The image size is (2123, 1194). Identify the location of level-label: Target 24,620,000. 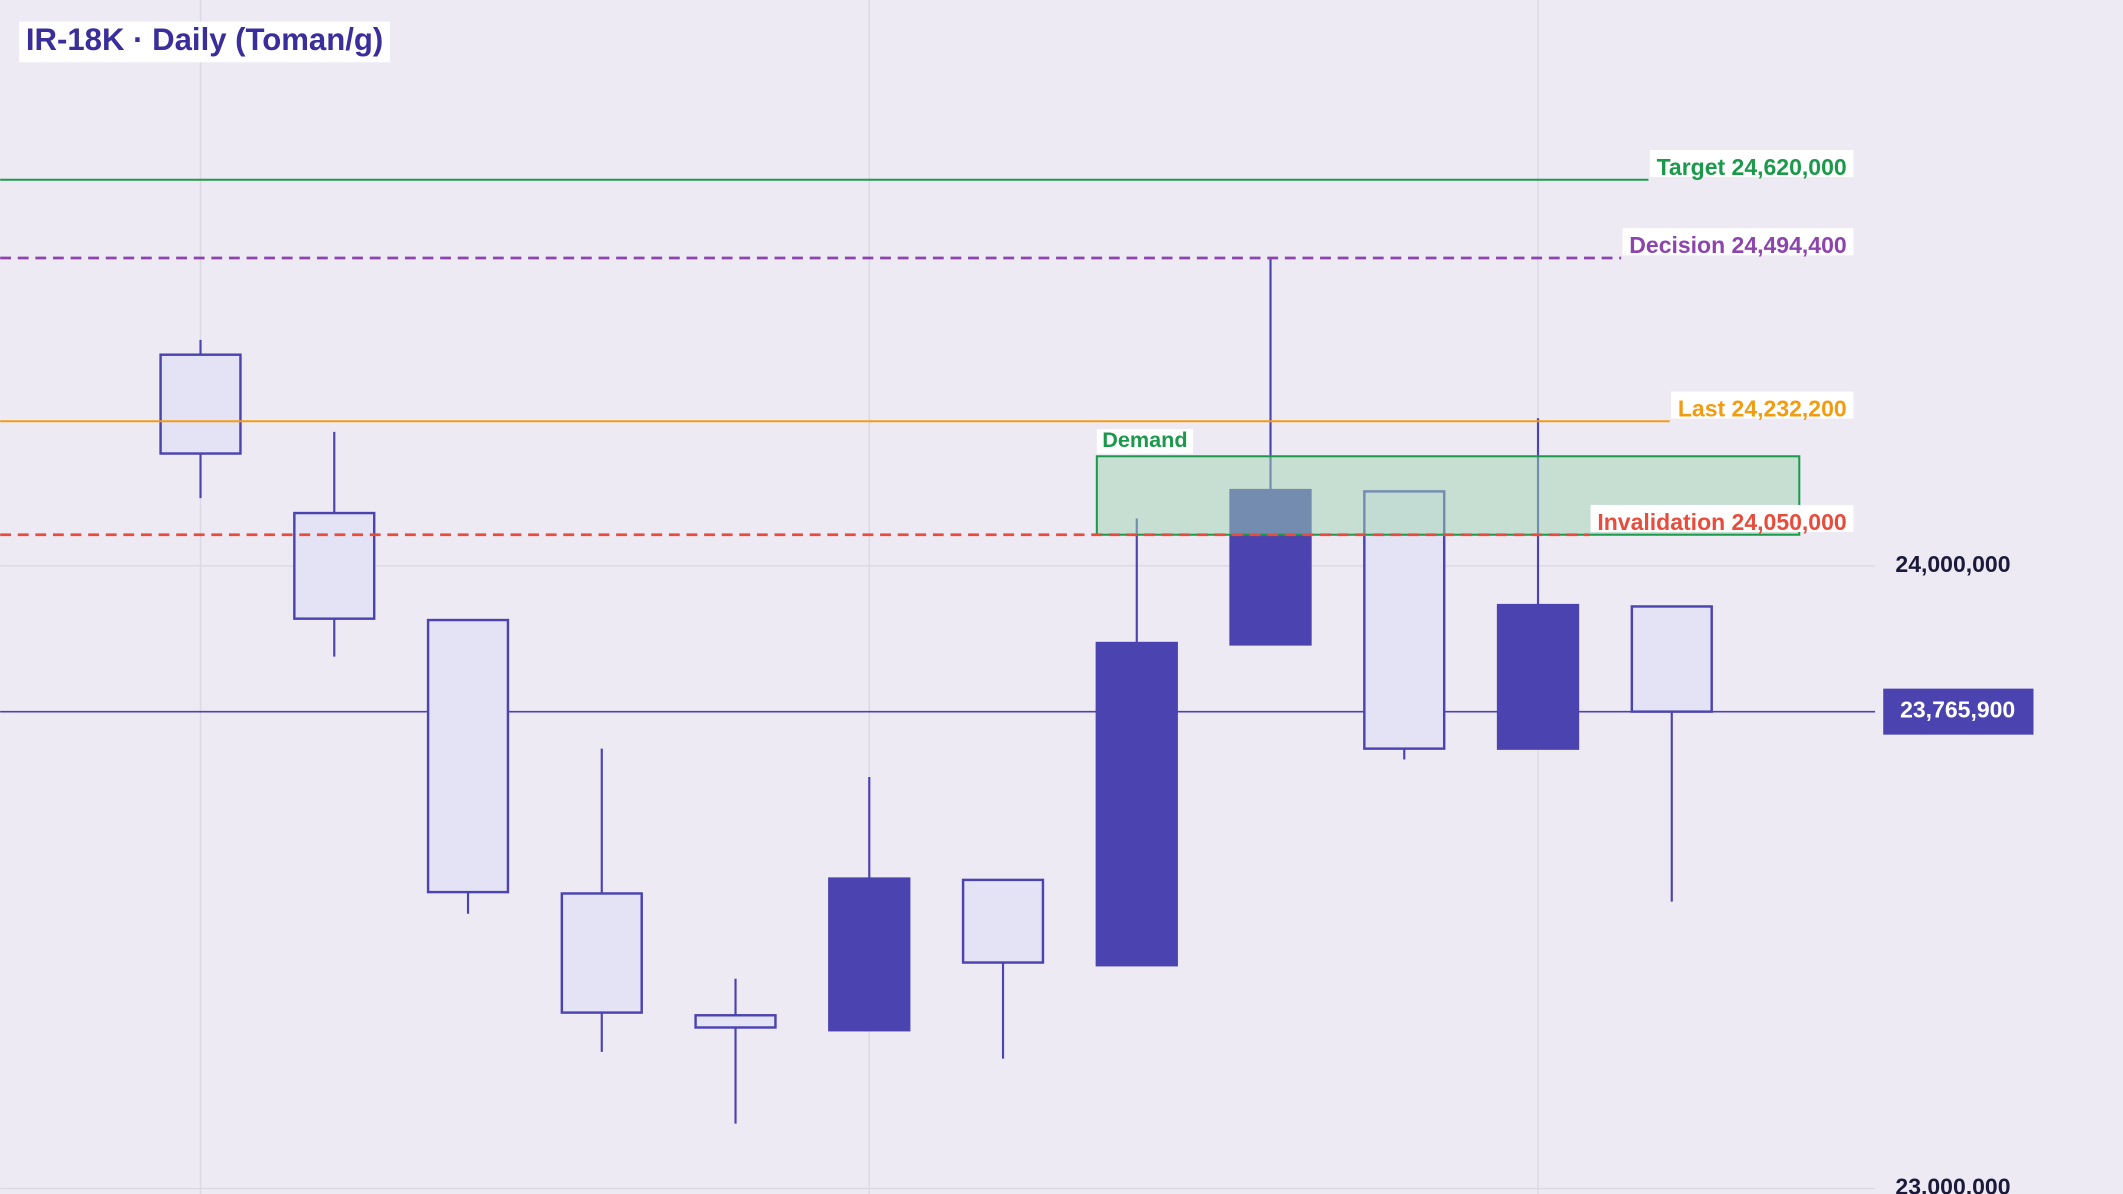
(1752, 167).